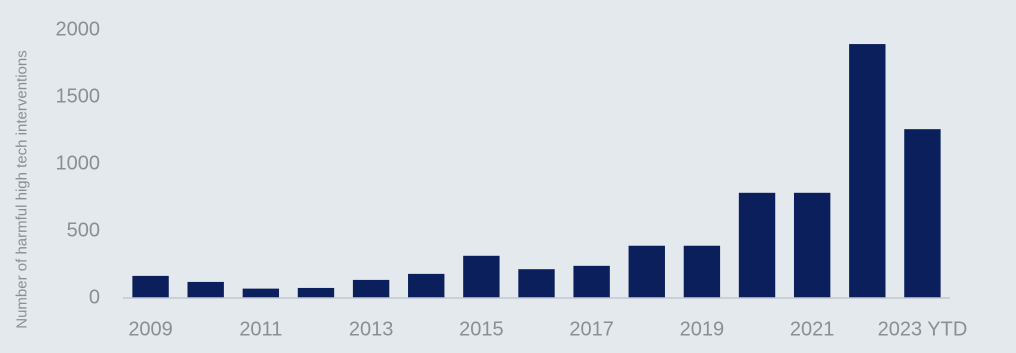 The height and width of the screenshot is (353, 1016). What do you see at coordinates (481, 329) in the screenshot?
I see `x-tick-label: 2015` at bounding box center [481, 329].